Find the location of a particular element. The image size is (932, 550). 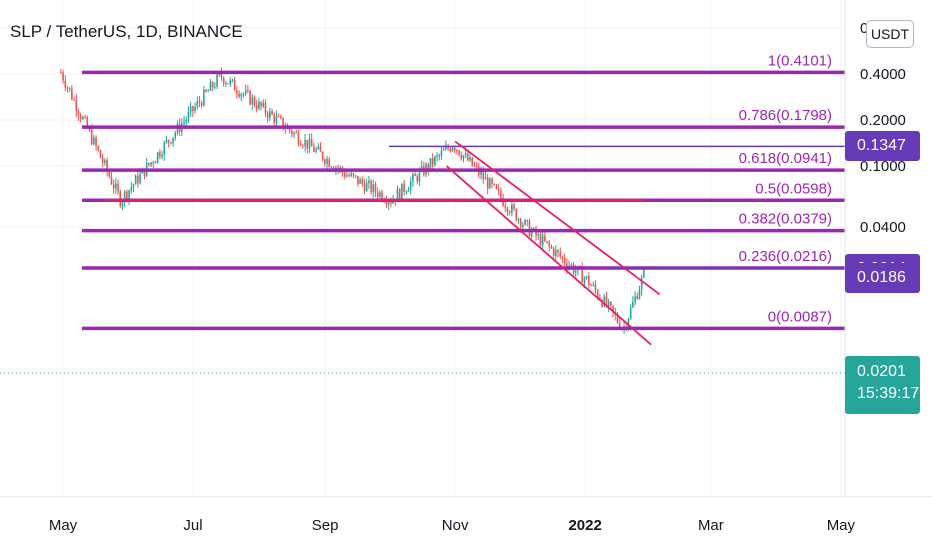

time-axis: May Jul Sep Nov 2022 Mar May is located at coordinates (452, 525).